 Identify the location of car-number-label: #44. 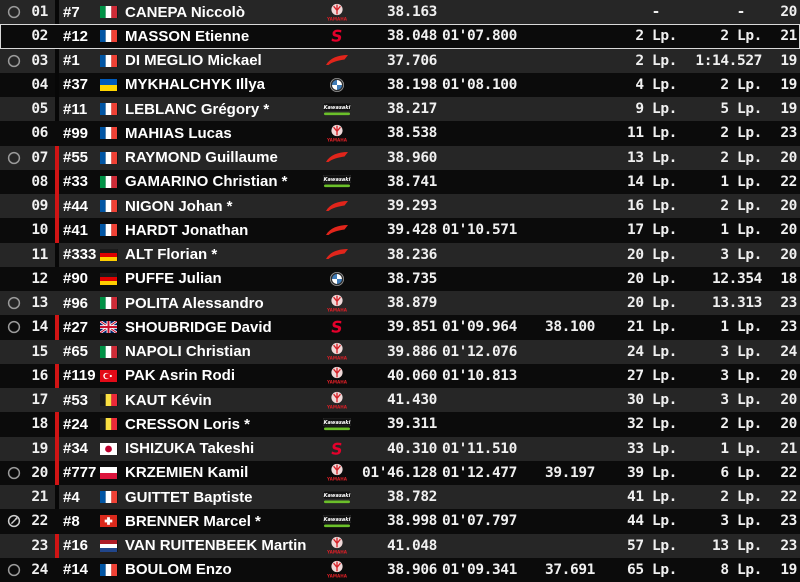
(76, 206).